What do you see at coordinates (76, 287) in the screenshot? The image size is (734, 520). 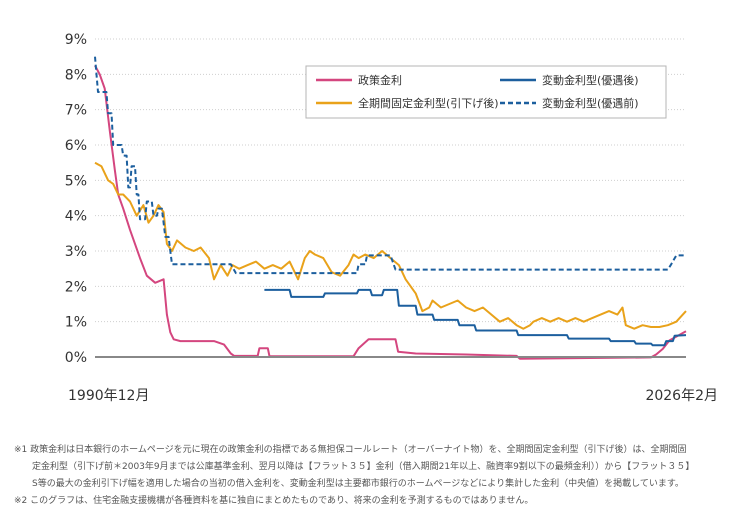 I see `y-tick-label: 2%` at bounding box center [76, 287].